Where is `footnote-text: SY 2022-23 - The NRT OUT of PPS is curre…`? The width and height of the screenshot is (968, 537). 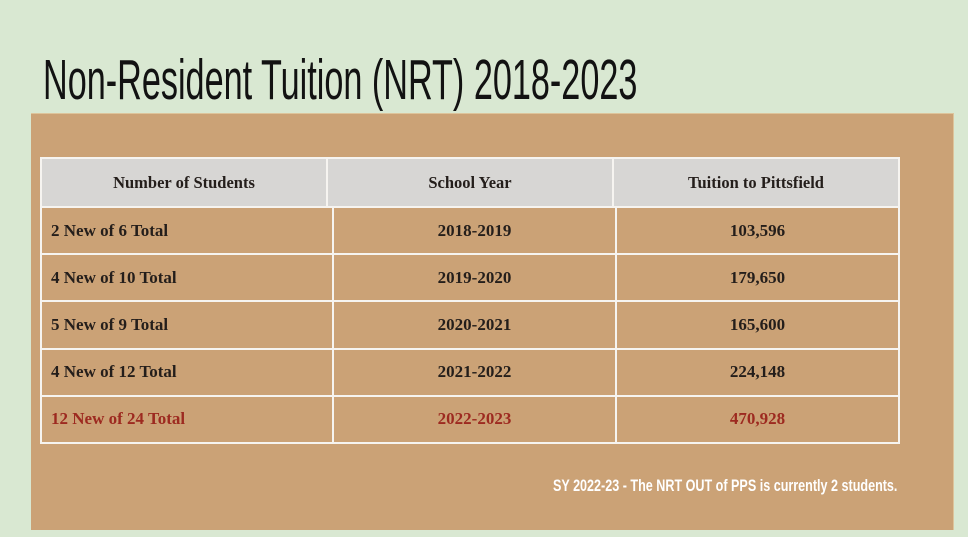 footnote-text: SY 2022-23 - The NRT OUT of PPS is curre… is located at coordinates (724, 485).